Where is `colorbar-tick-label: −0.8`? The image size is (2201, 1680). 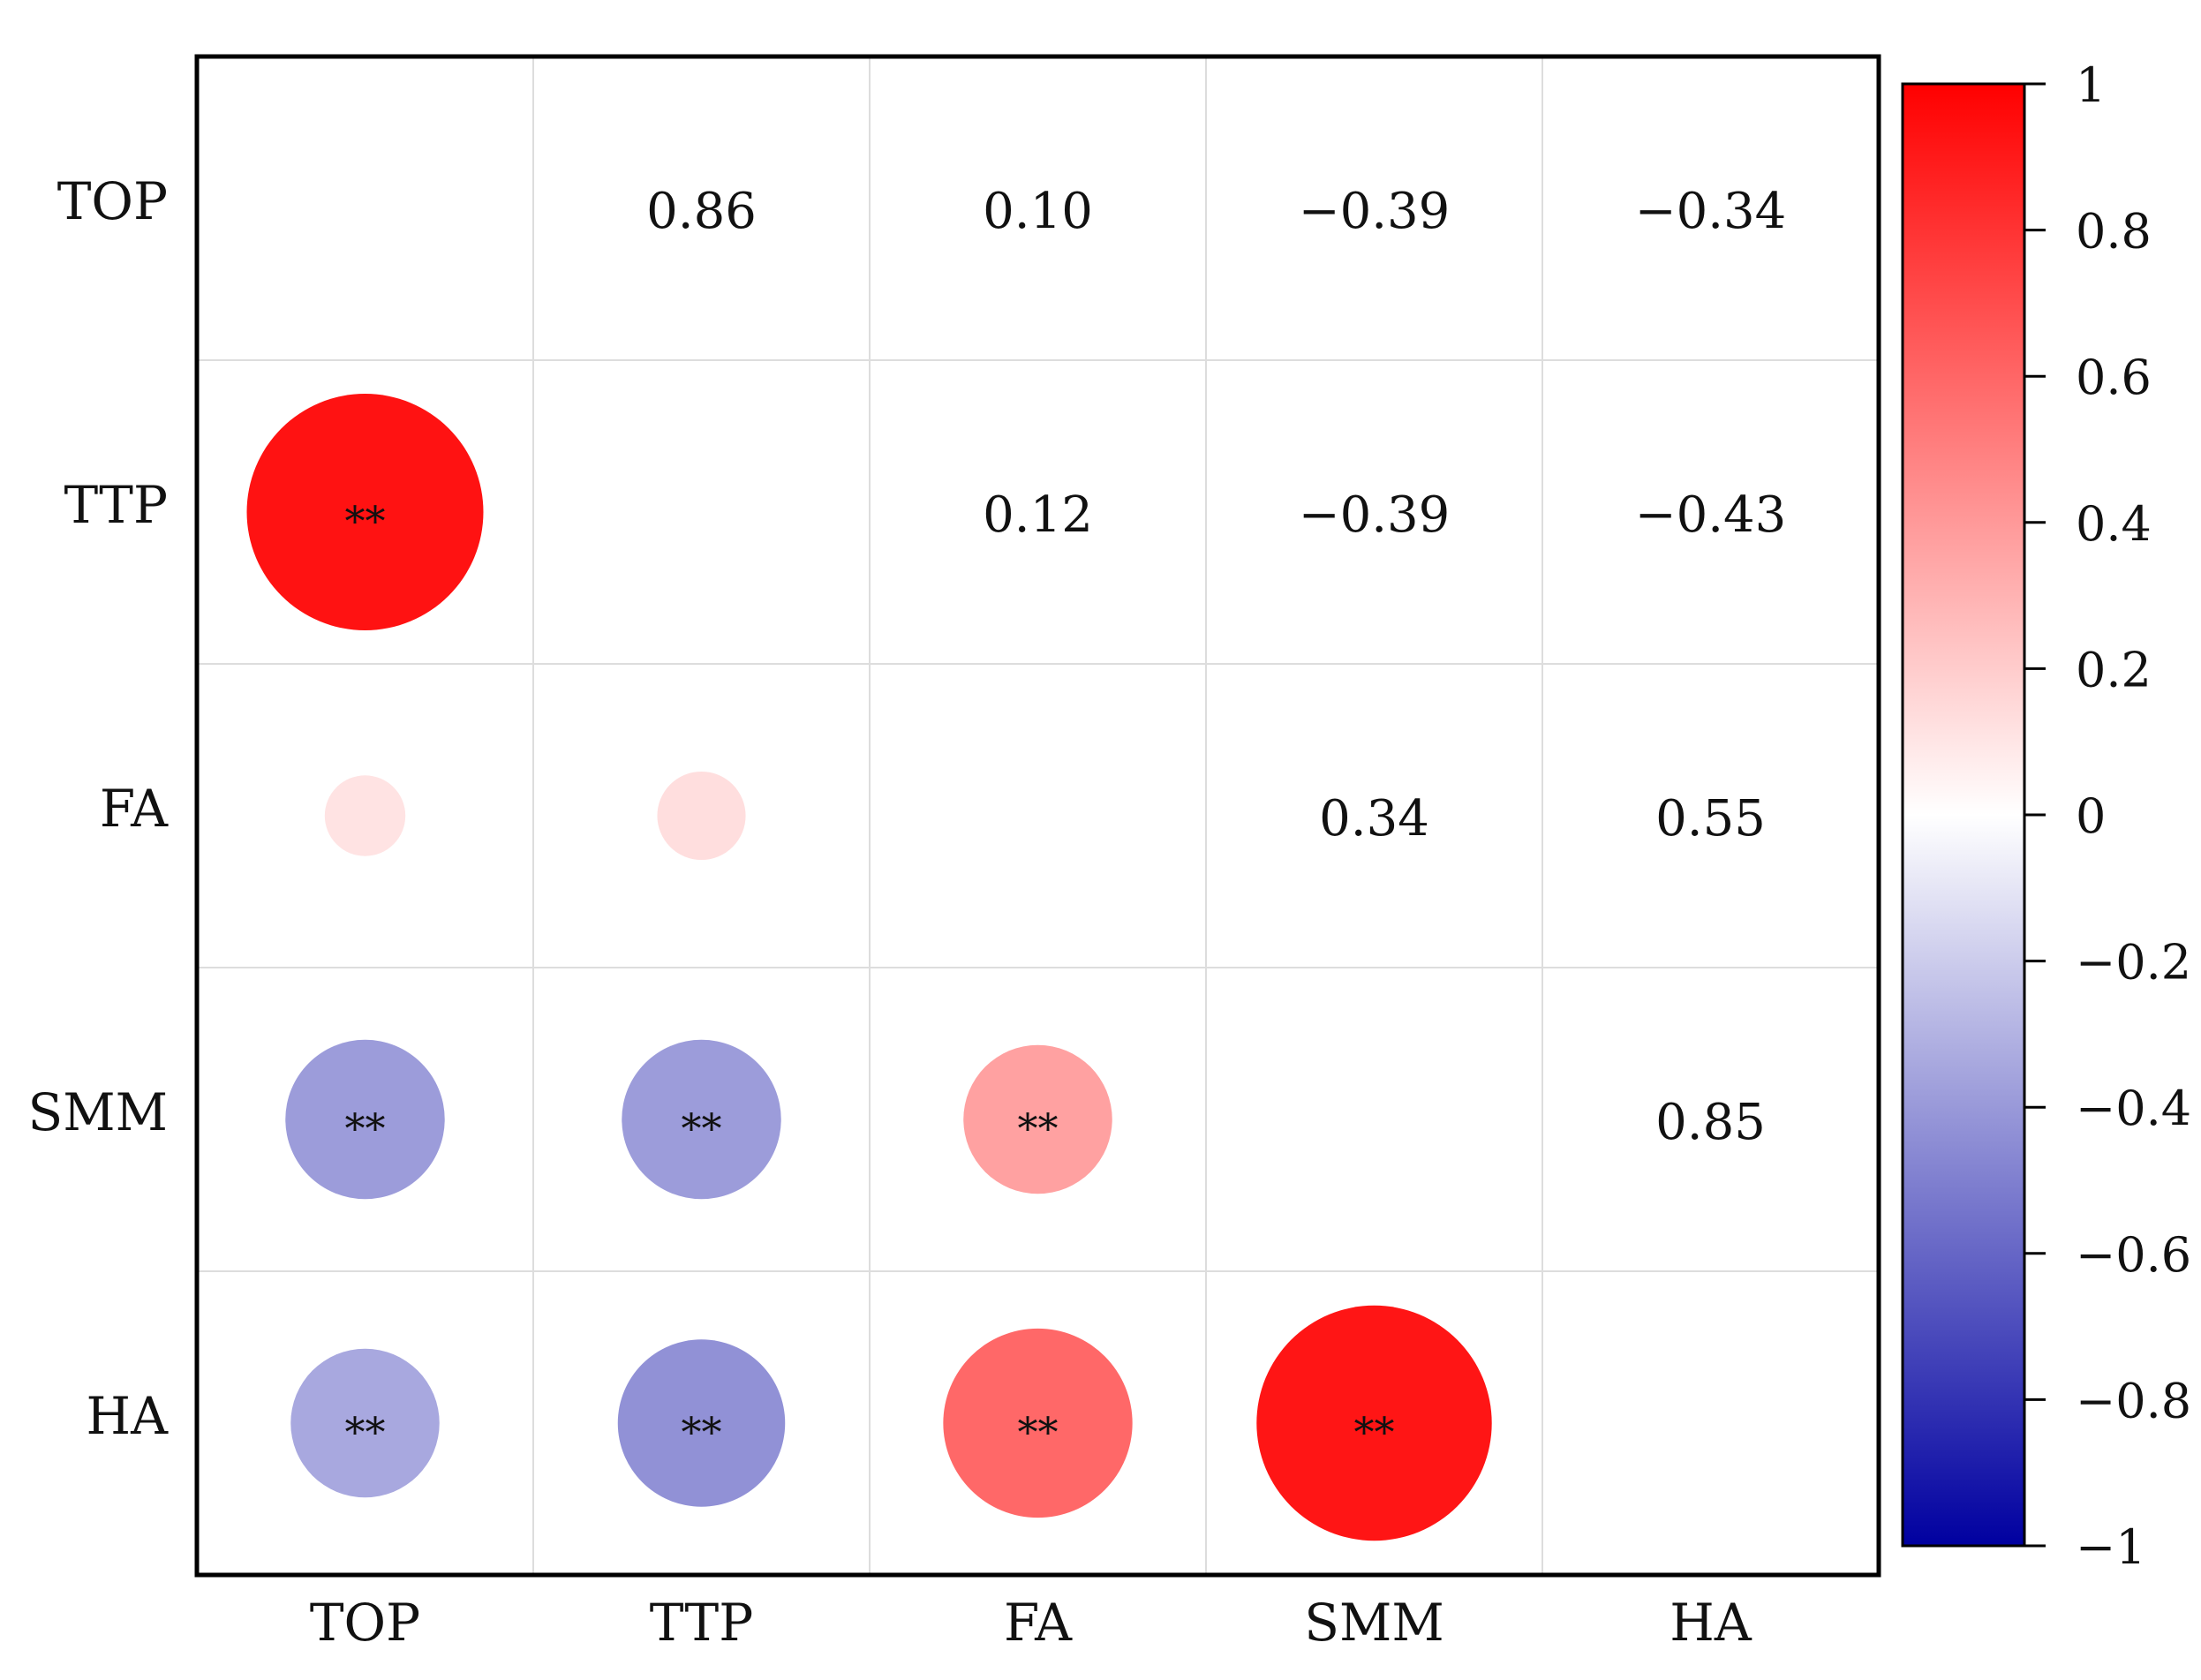 colorbar-tick-label: −0.8 is located at coordinates (2133, 1400).